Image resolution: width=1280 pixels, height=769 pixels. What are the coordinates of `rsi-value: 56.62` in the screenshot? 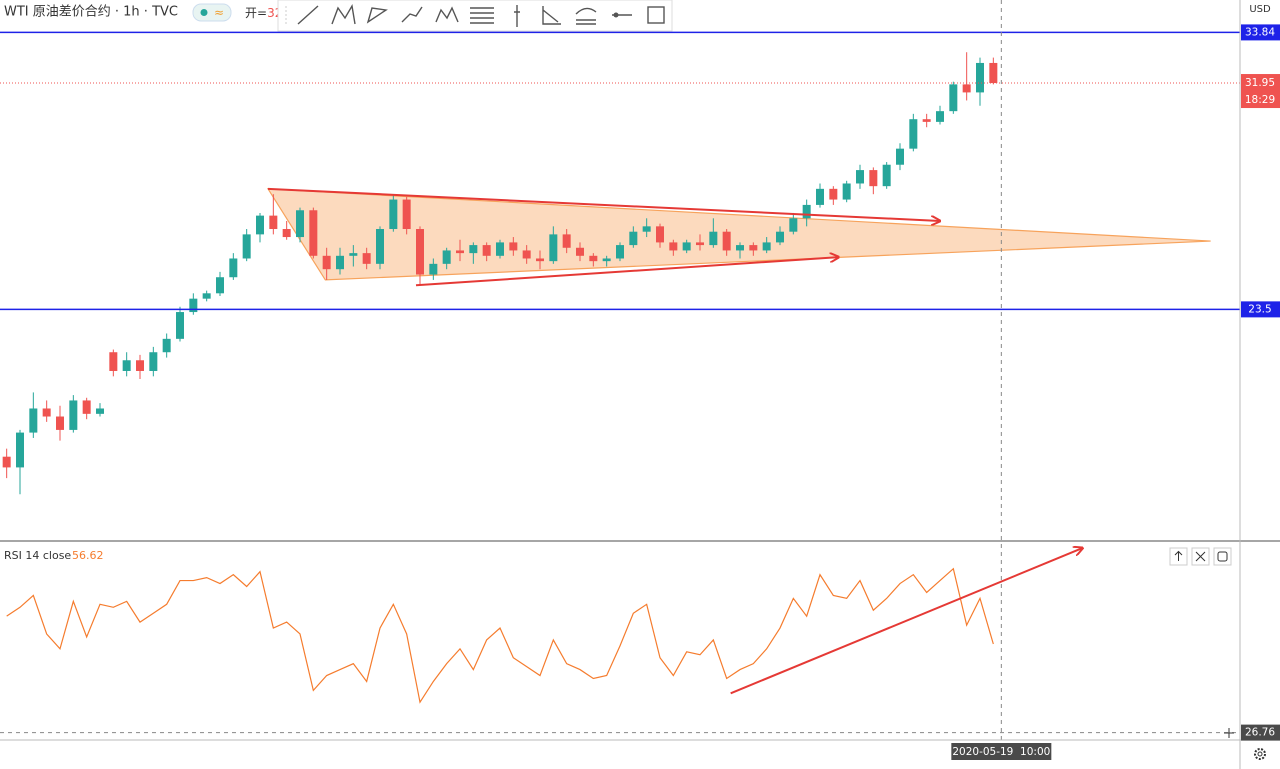 It's located at (88, 555).